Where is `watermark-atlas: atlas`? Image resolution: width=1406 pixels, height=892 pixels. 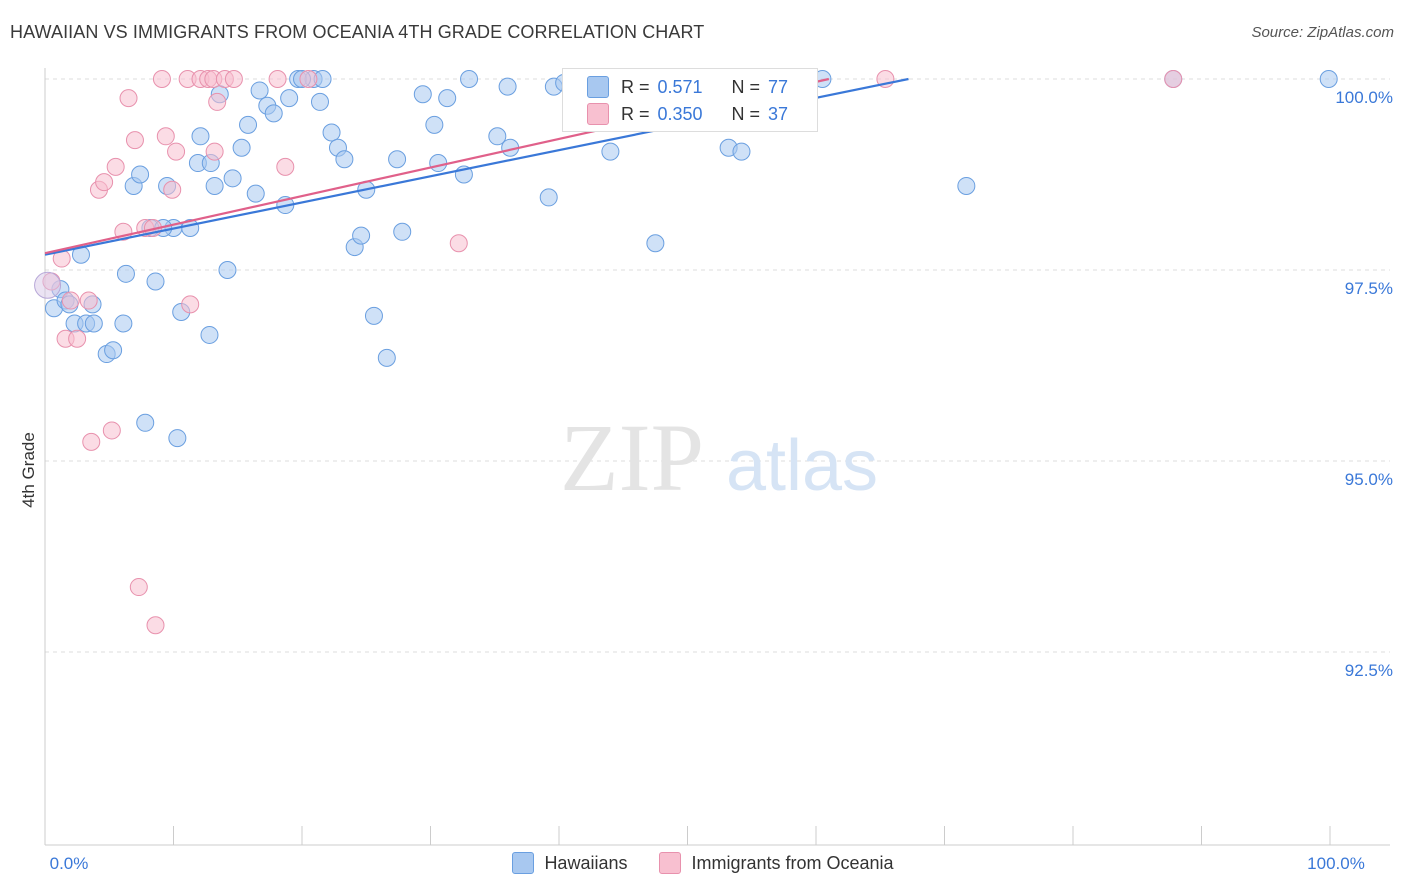
watermark-atlas: atlas is located at coordinates (802, 466).